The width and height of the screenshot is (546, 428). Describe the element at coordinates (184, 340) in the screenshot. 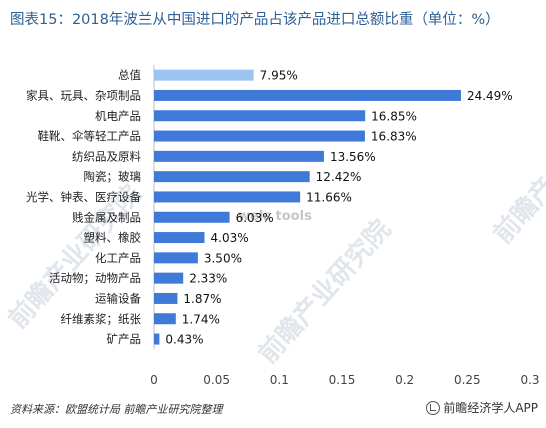

I see `data-label: 0.43%` at that location.